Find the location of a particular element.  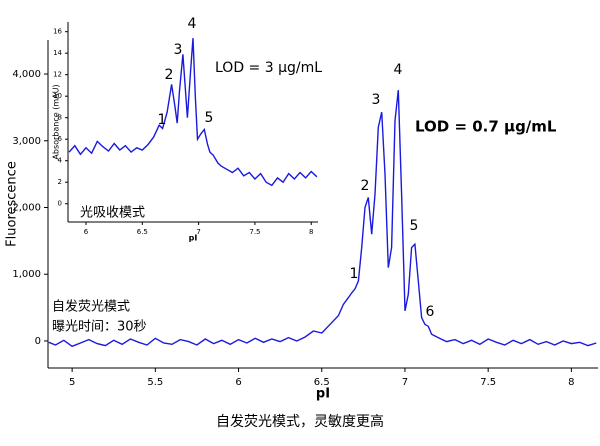

annotation: LOD = 3 μg/mL is located at coordinates (268, 68).